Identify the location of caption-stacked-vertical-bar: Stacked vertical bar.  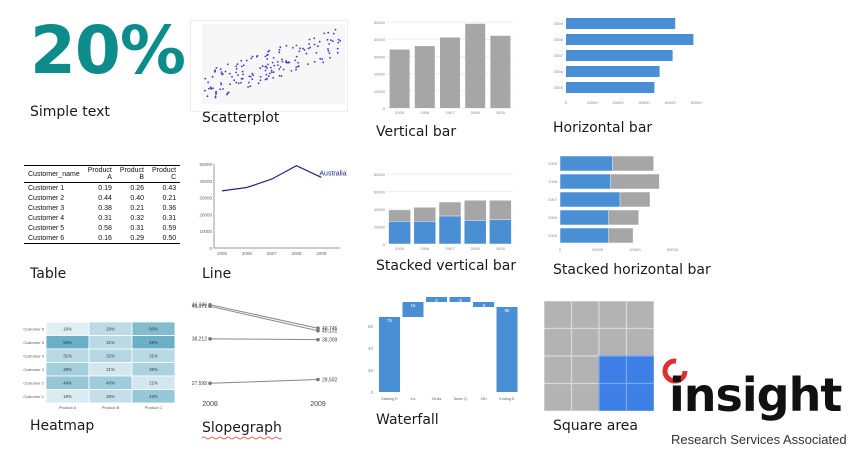
(446, 266).